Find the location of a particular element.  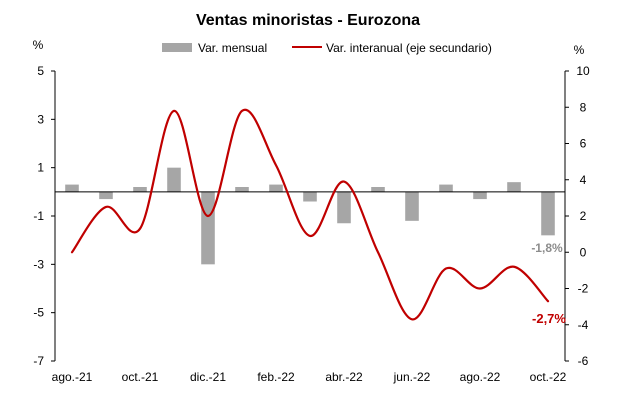

bar-oct.-21 is located at coordinates (140, 189).